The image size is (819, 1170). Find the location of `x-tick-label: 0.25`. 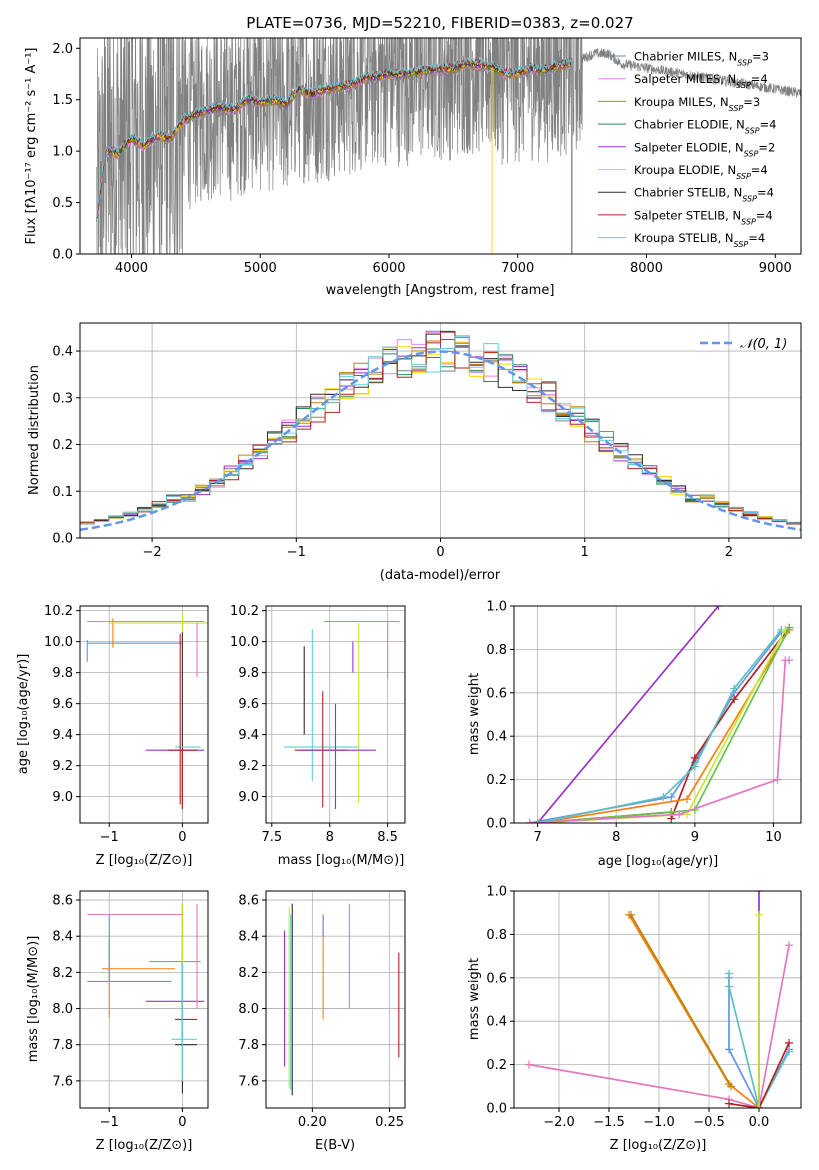

x-tick-label: 0.25 is located at coordinates (389, 1122).